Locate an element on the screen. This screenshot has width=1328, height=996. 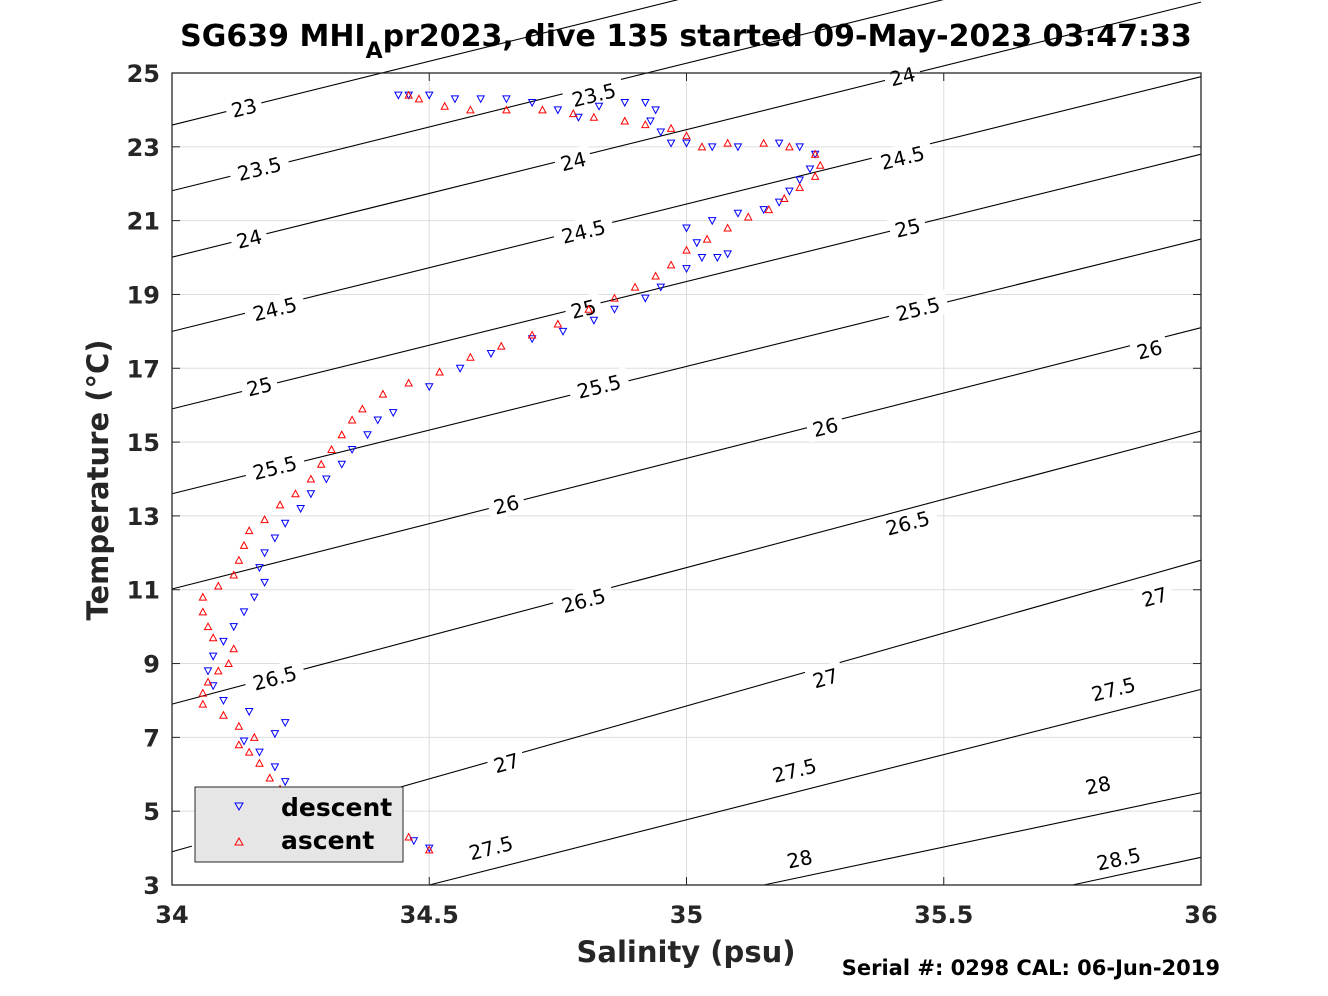
title-subscript: A is located at coordinates (374, 51).